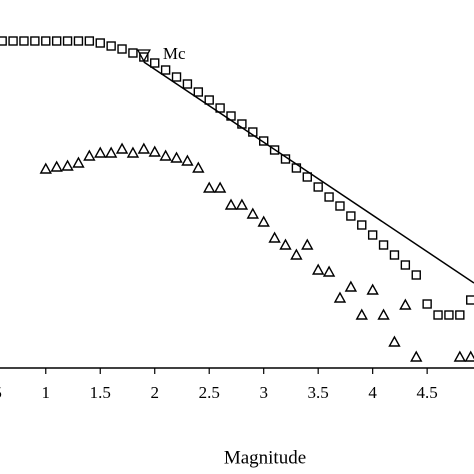 This screenshot has width=474, height=474. What do you see at coordinates (46, 392) in the screenshot?
I see `x-tick-label: 1` at bounding box center [46, 392].